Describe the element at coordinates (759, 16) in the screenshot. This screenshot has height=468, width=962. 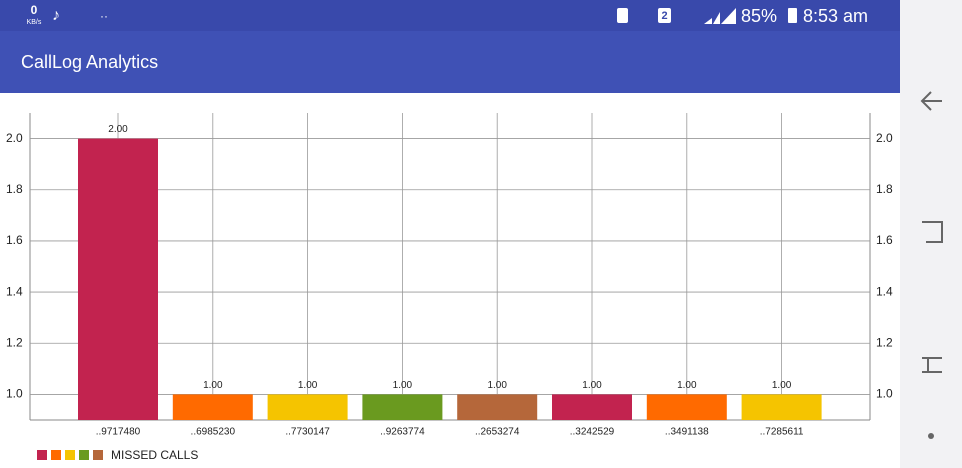
I see `battery-percent: 85%` at that location.